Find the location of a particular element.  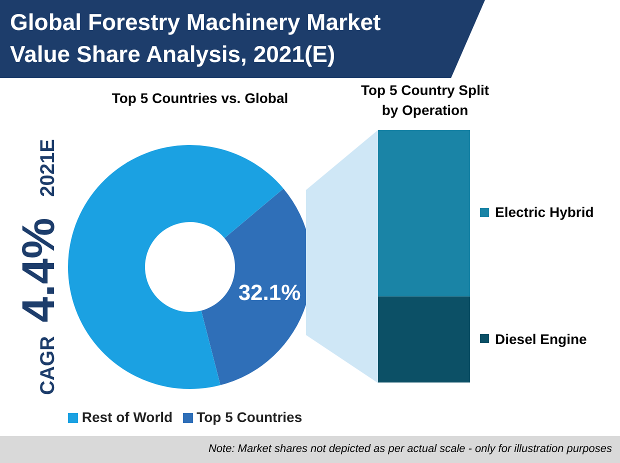

legend-label: Electric Hybrid is located at coordinates (544, 212).